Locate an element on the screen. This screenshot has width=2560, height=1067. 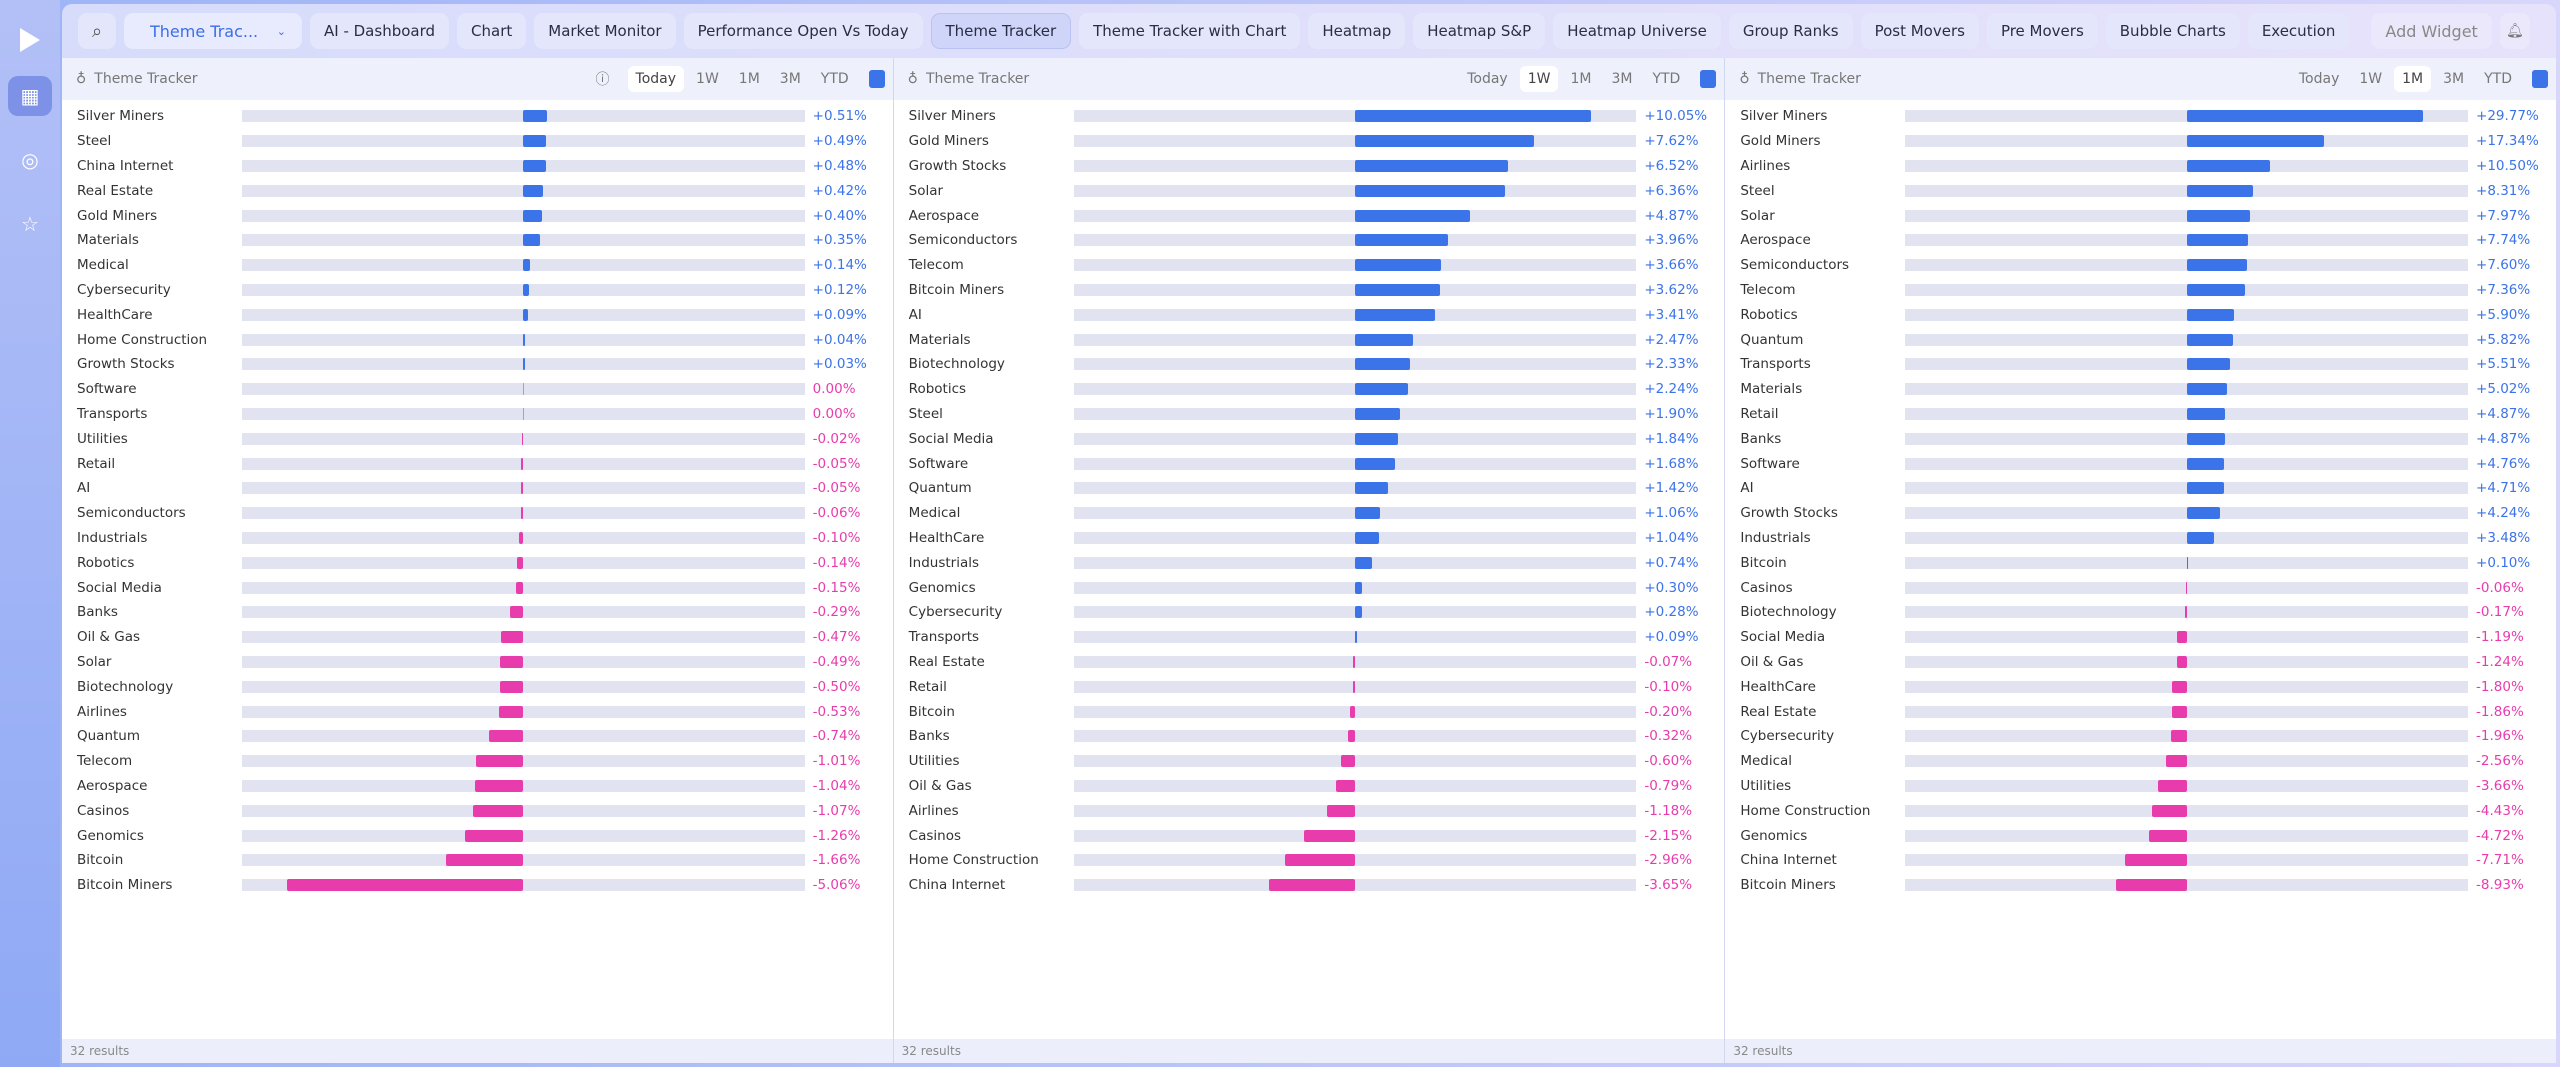
list-item: Steel +0.49% is located at coordinates (477, 141).